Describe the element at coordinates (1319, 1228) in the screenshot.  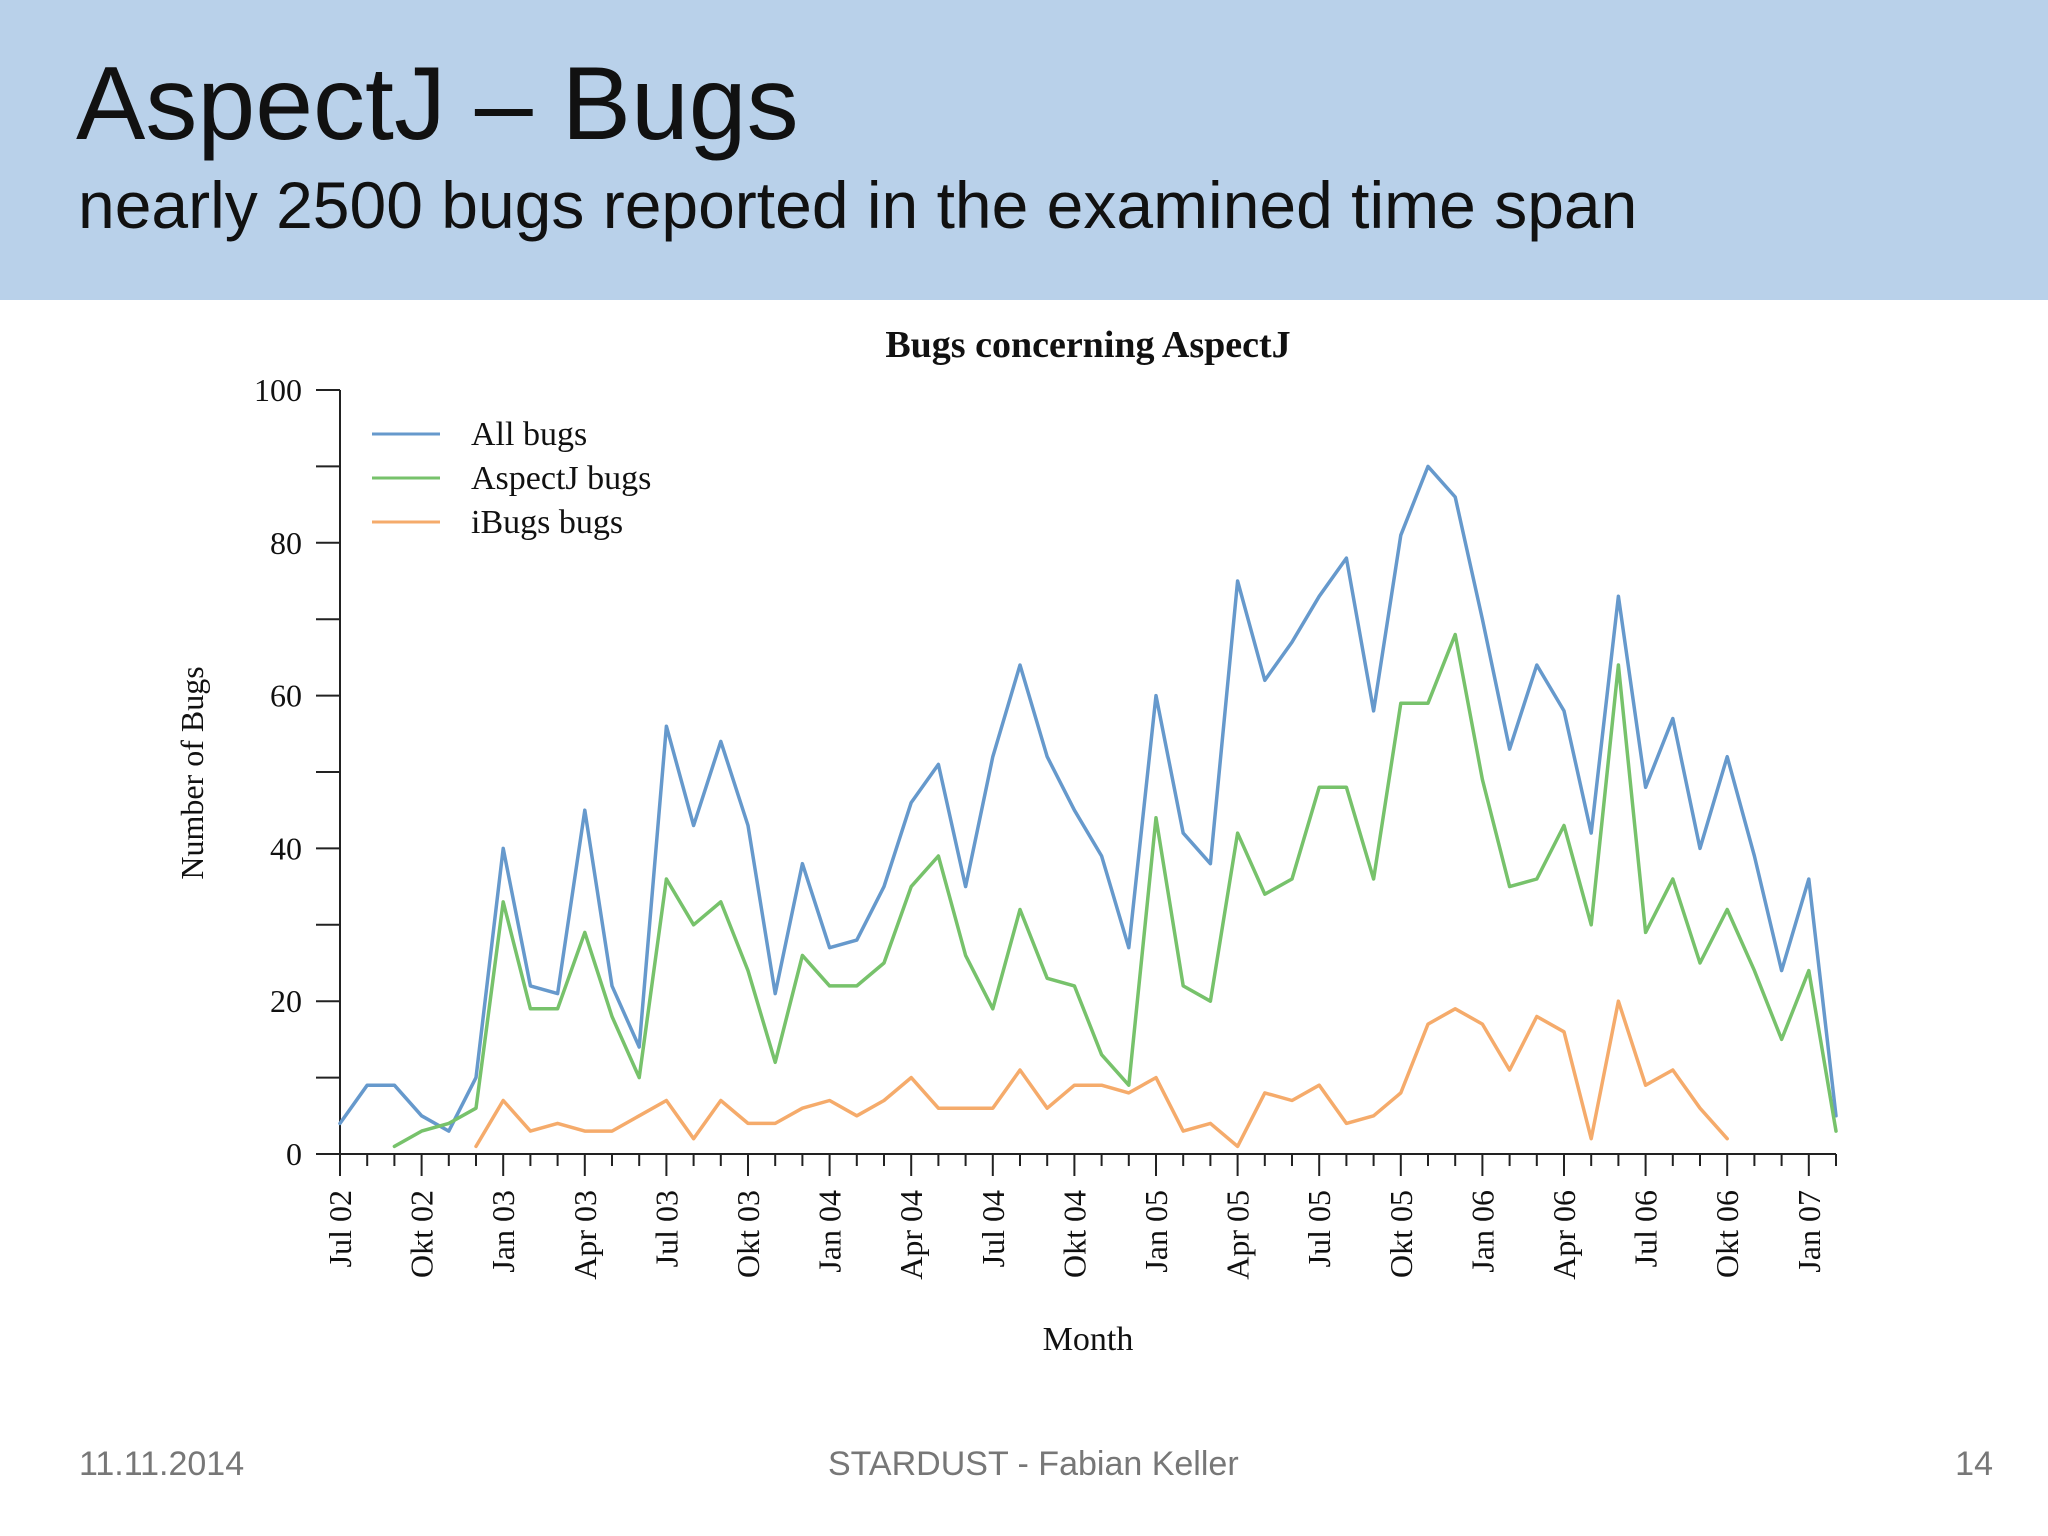
I see `x-tick-label: Jul 05` at that location.